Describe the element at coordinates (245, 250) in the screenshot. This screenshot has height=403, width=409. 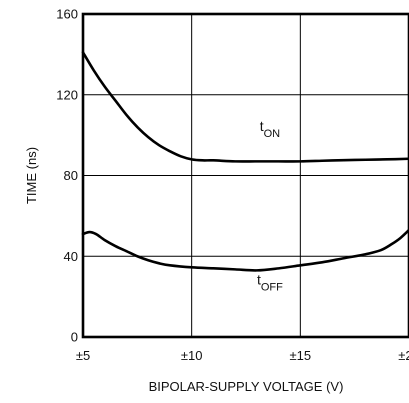
I see `series-line-toff` at that location.